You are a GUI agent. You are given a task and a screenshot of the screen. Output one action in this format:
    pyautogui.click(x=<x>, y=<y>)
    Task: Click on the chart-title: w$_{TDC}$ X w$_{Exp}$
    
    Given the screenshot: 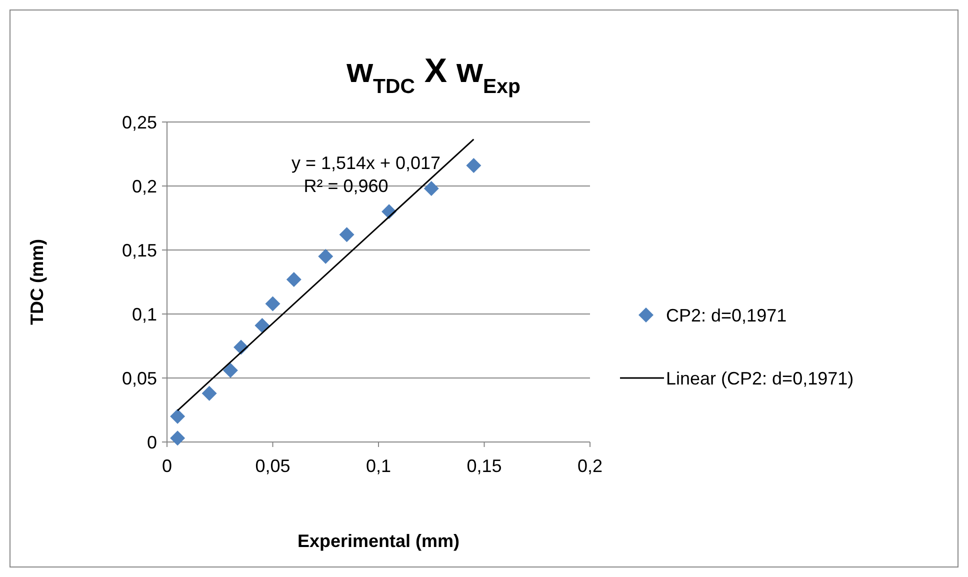 What is the action you would take?
    pyautogui.click(x=433, y=75)
    